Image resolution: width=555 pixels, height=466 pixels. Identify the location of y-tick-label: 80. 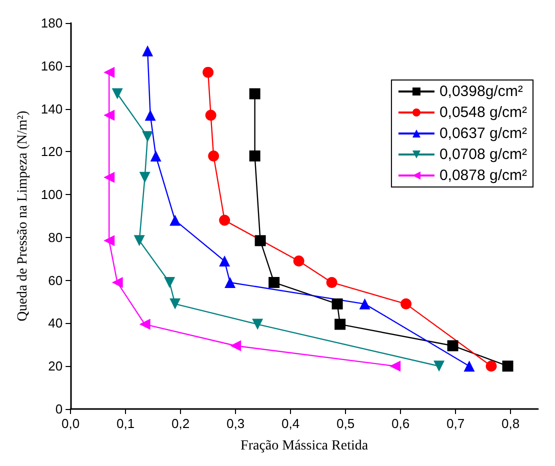
(55, 237).